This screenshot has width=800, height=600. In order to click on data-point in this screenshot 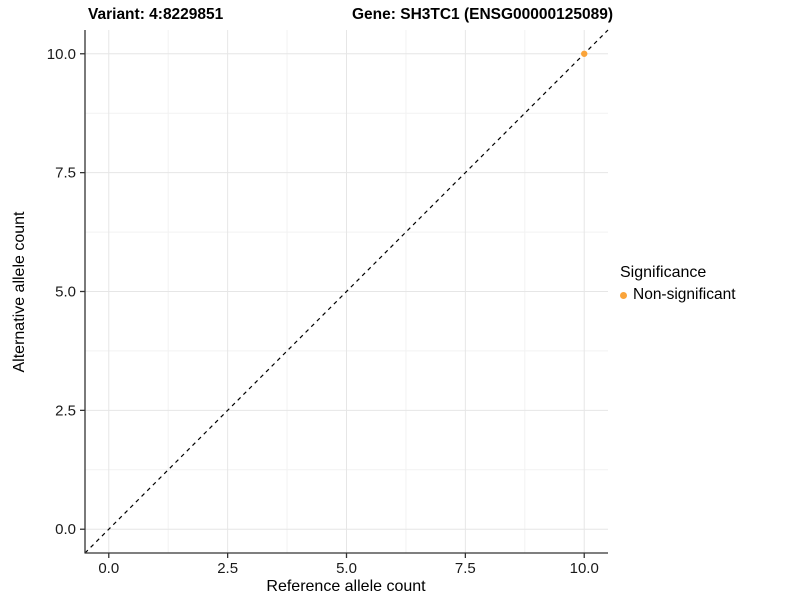, I will do `click(584, 53)`.